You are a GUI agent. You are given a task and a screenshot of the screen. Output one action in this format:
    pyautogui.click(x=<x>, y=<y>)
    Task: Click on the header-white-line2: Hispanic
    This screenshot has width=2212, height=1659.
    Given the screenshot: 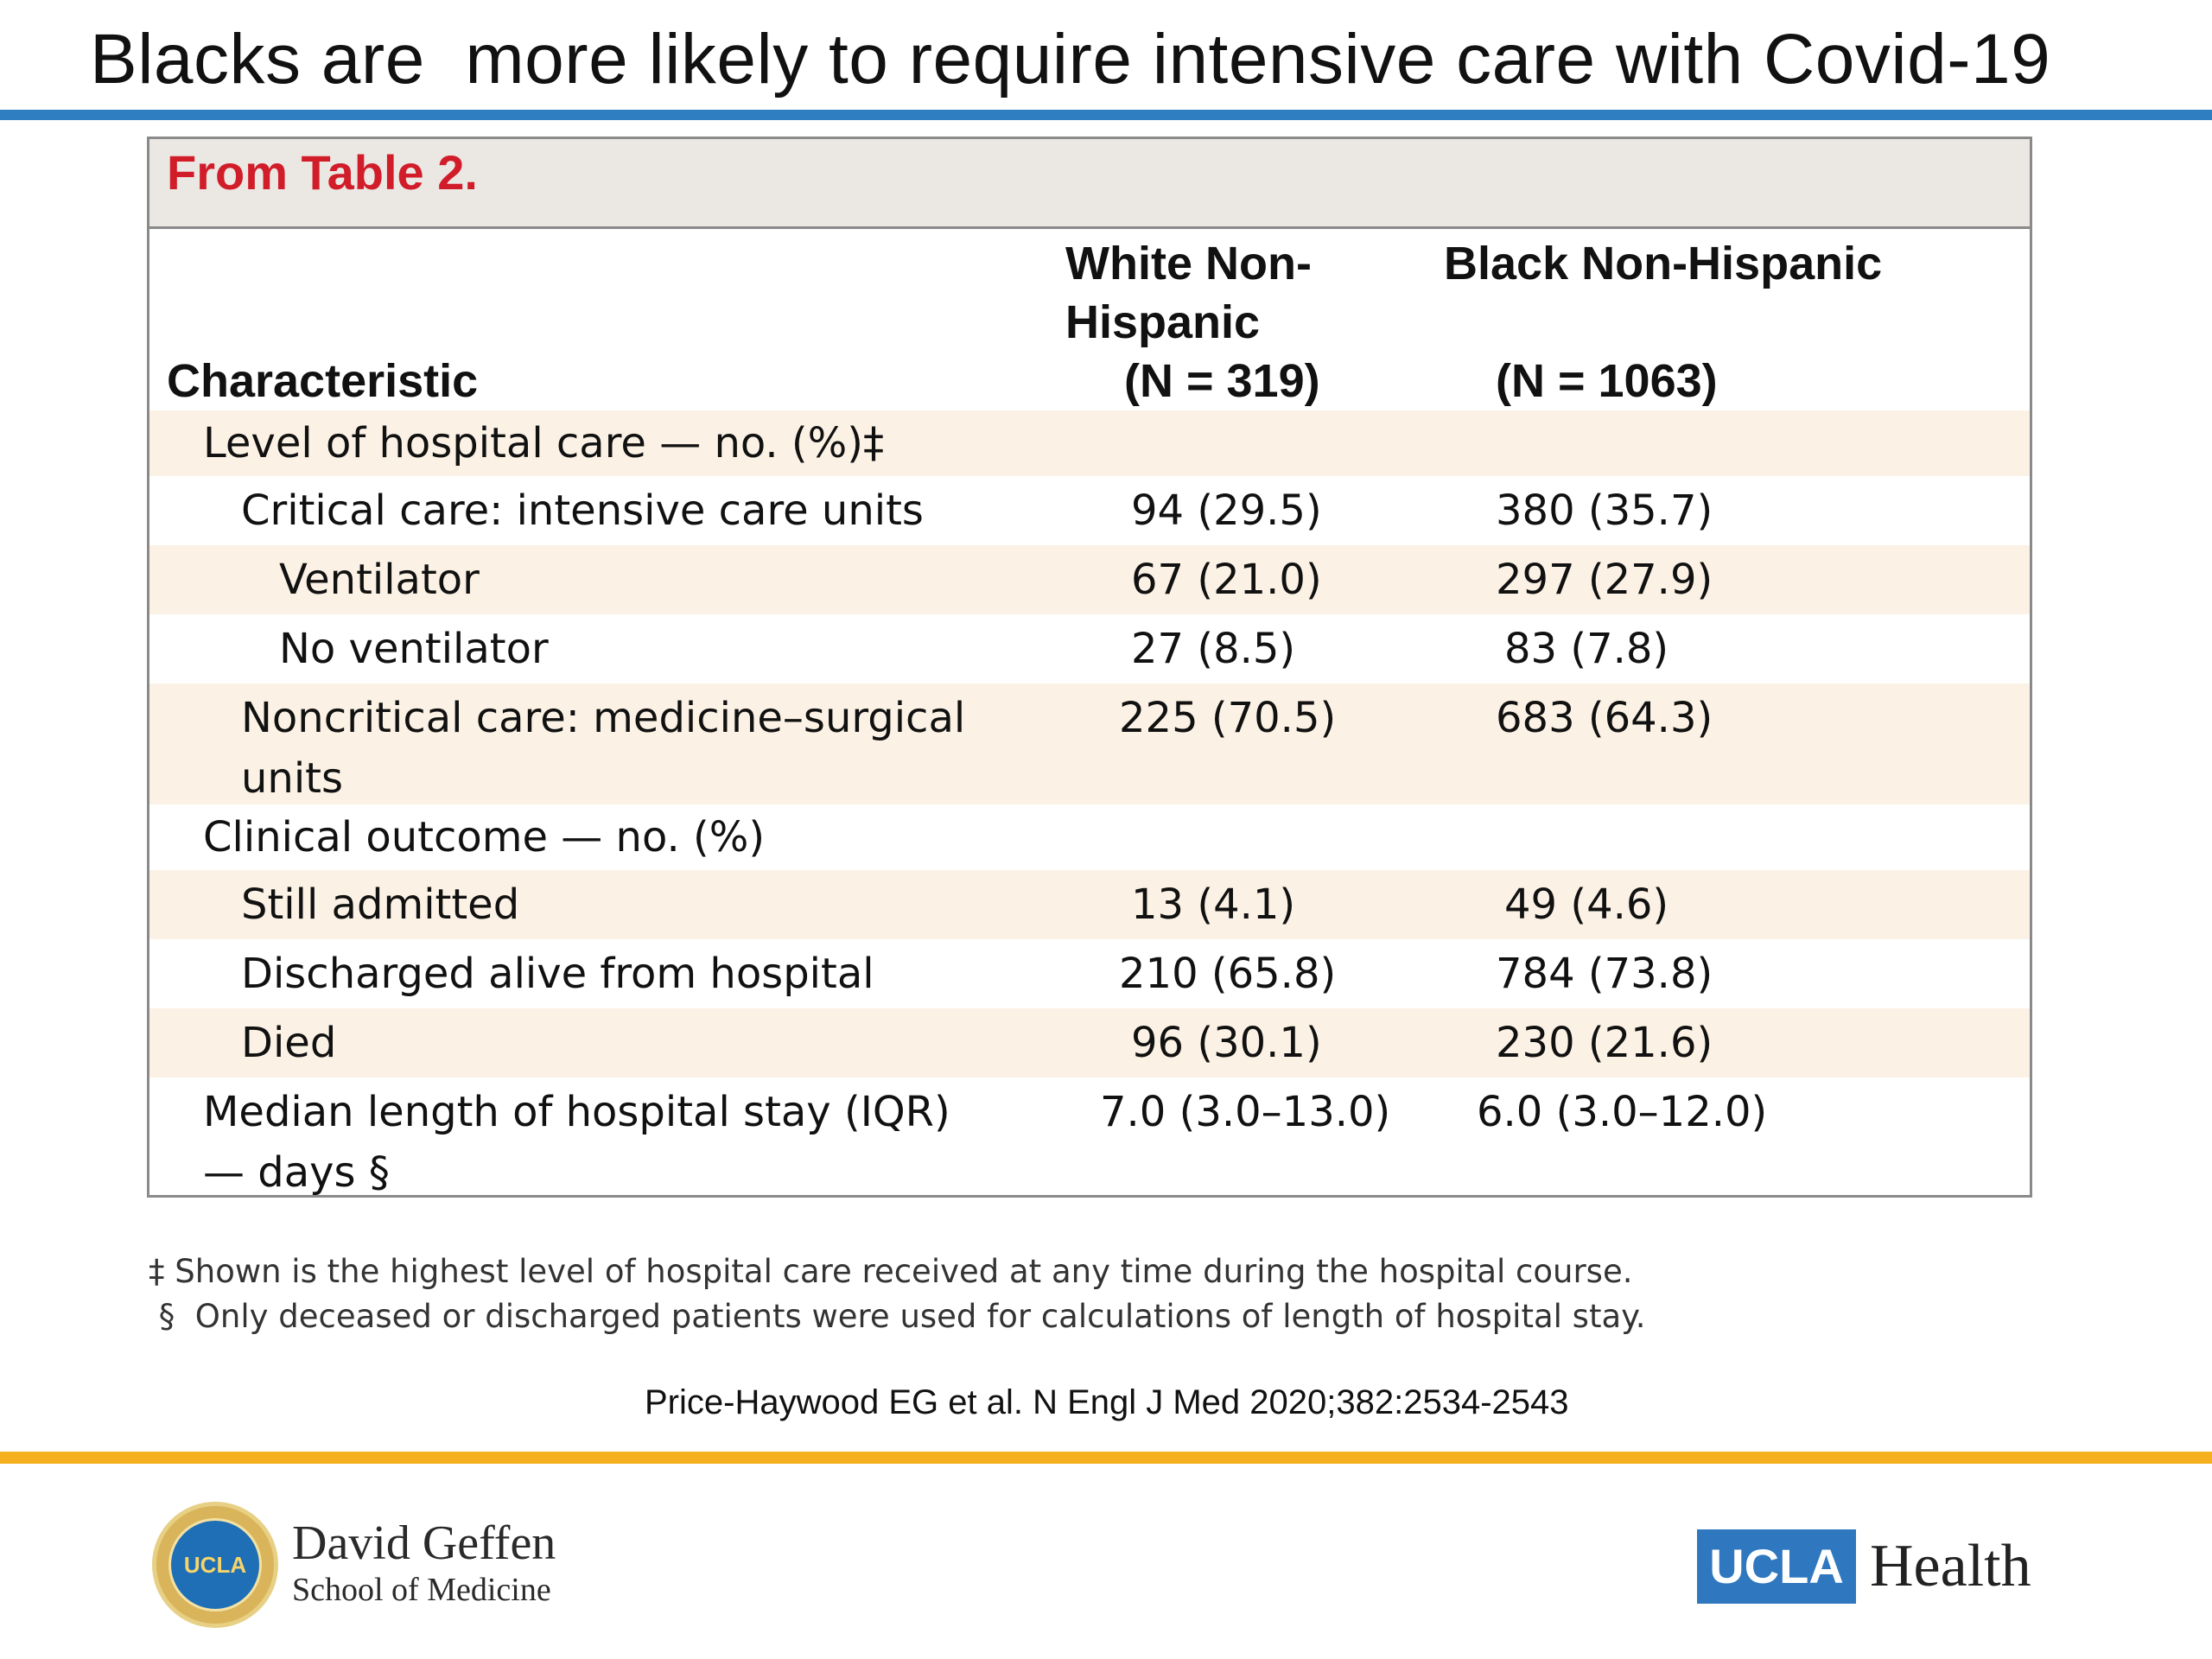 What is the action you would take?
    pyautogui.click(x=1163, y=322)
    